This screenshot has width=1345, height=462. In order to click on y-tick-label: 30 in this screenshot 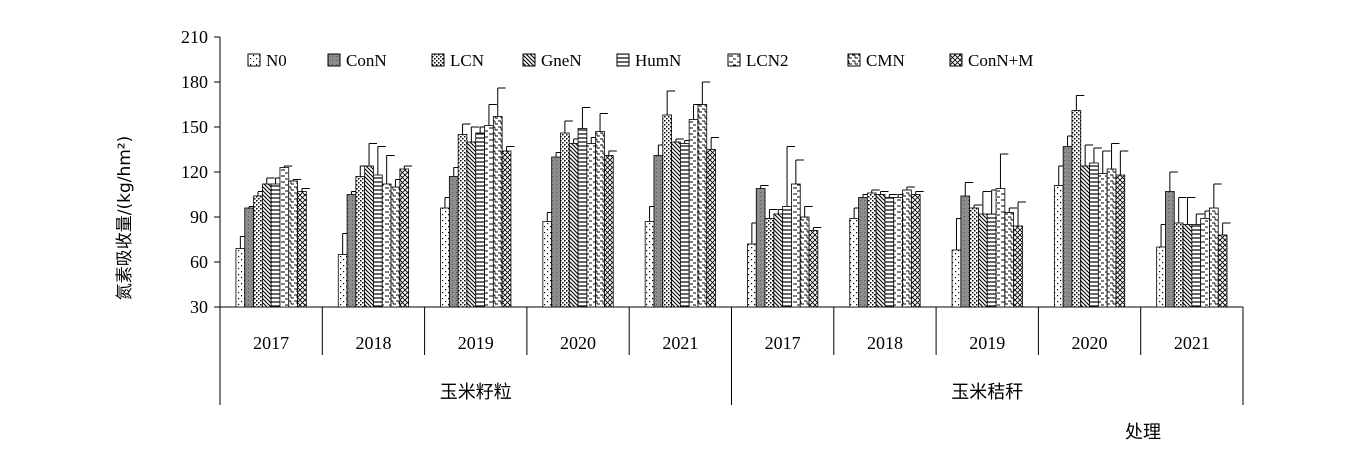, I will do `click(199, 307)`.